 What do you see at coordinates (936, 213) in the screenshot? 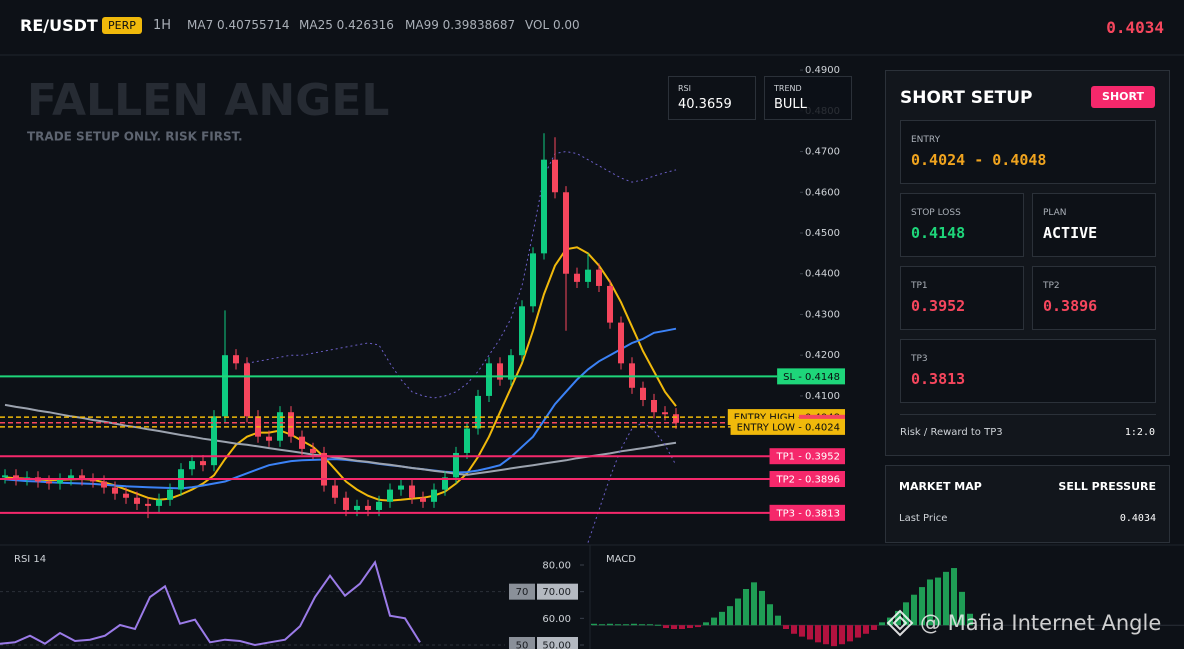
I see `card-label: STOP LOSS` at bounding box center [936, 213].